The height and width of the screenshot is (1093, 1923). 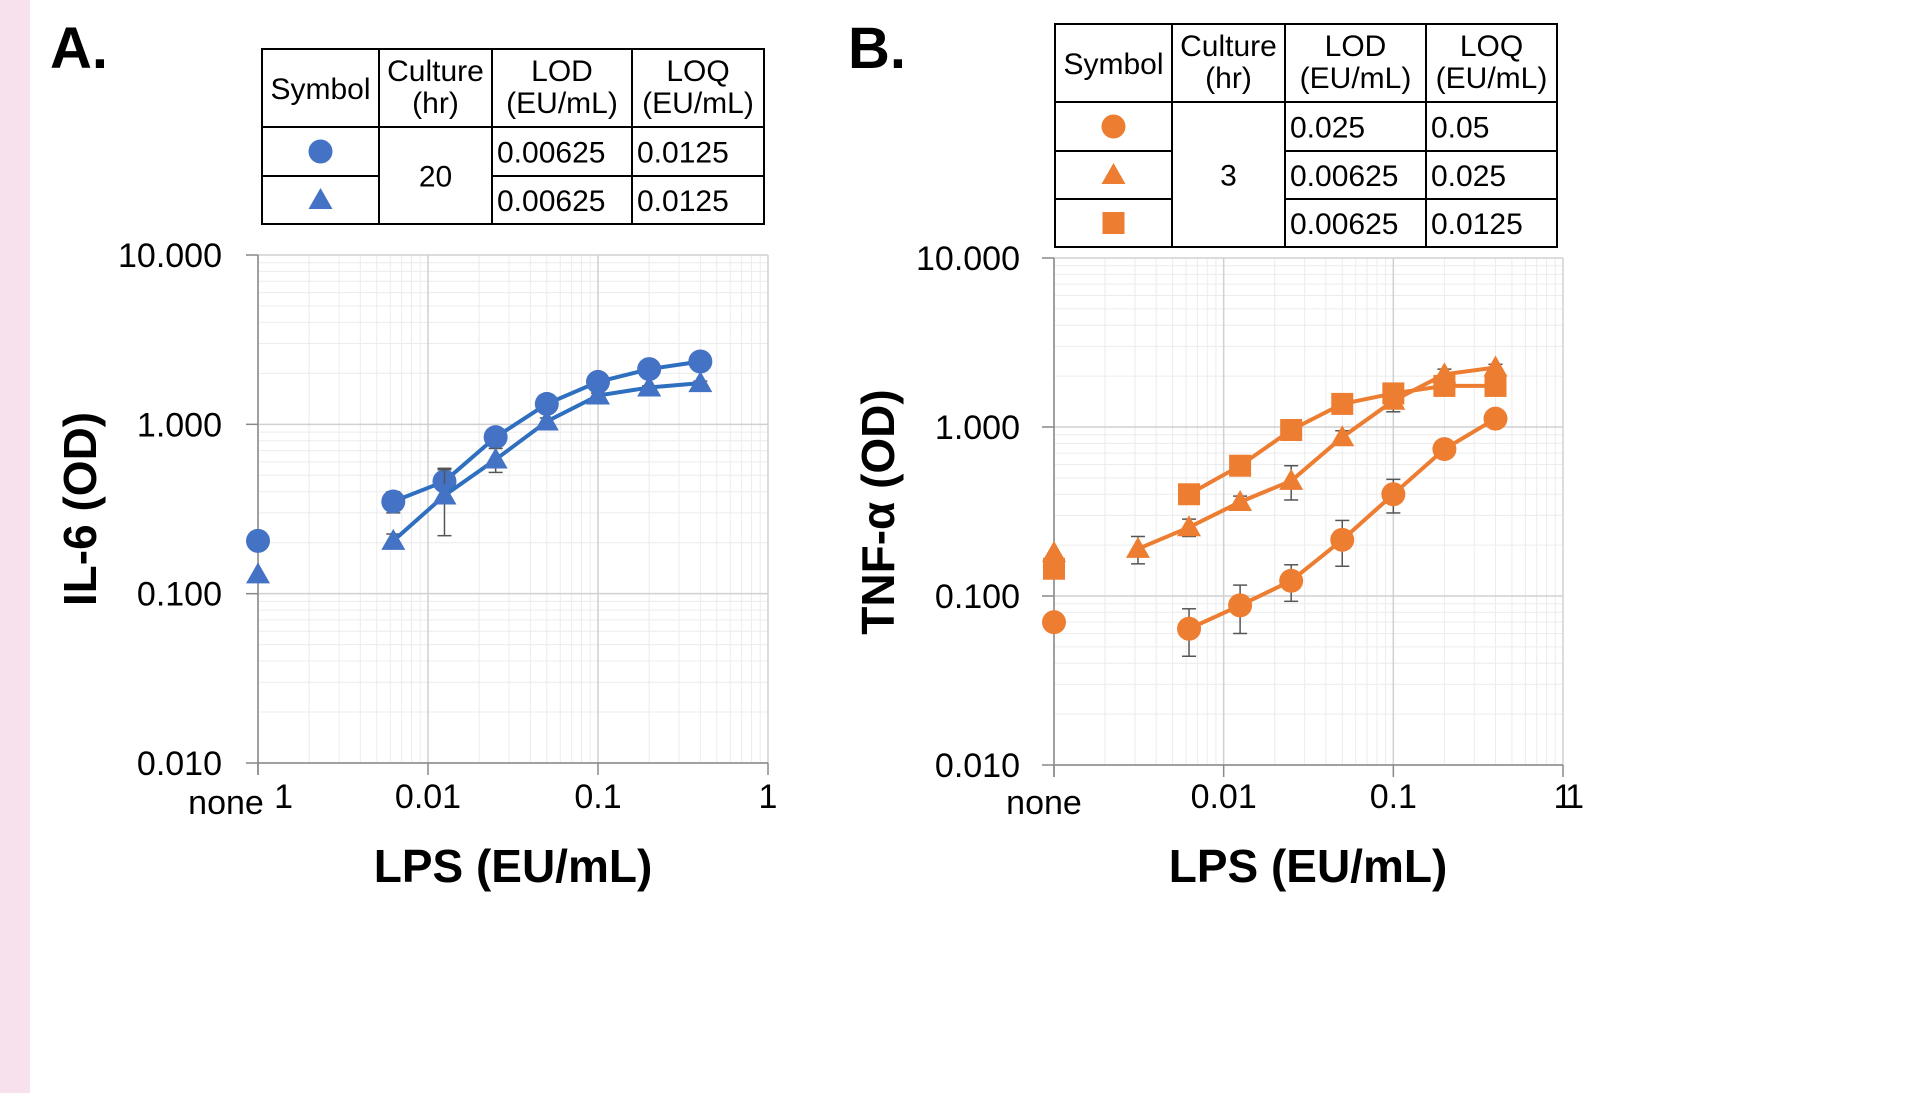 What do you see at coordinates (1468, 176) in the screenshot?
I see `table-loq-value: 0.025` at bounding box center [1468, 176].